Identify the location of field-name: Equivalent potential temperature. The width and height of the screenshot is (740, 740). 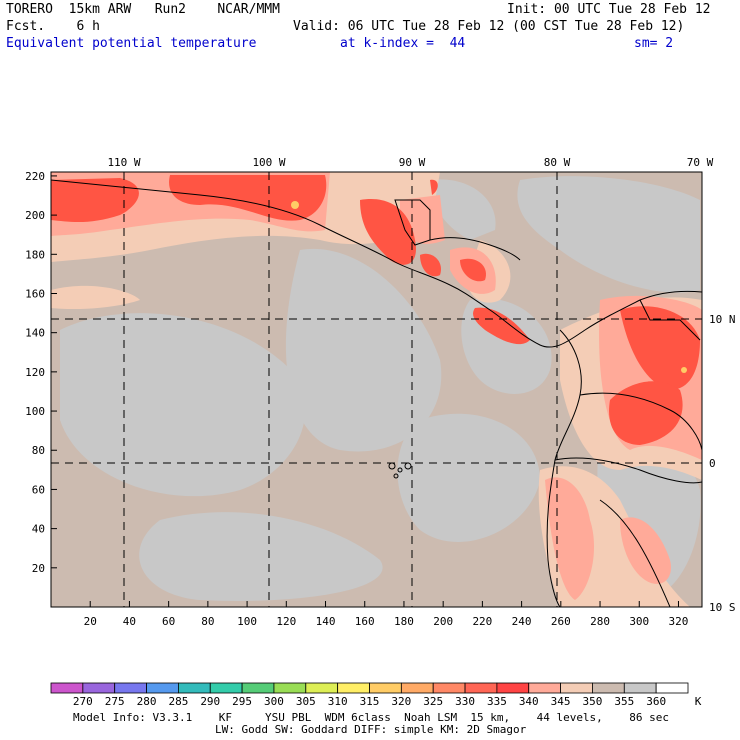
(131, 43).